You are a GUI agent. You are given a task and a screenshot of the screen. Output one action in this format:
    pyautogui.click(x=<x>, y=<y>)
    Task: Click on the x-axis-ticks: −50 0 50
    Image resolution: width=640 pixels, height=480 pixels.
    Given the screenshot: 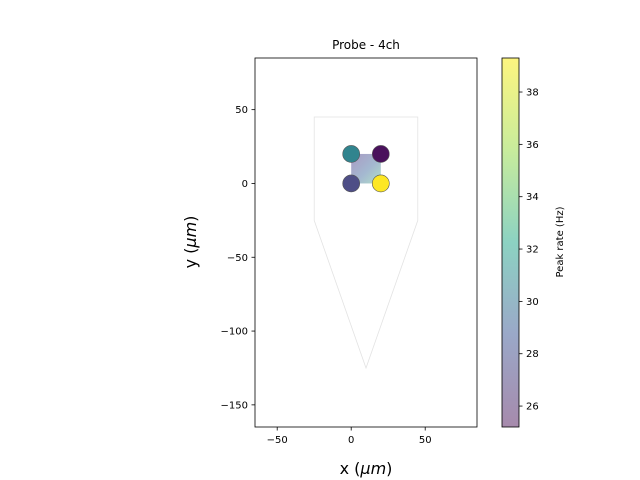 What is the action you would take?
    pyautogui.click(x=349, y=436)
    